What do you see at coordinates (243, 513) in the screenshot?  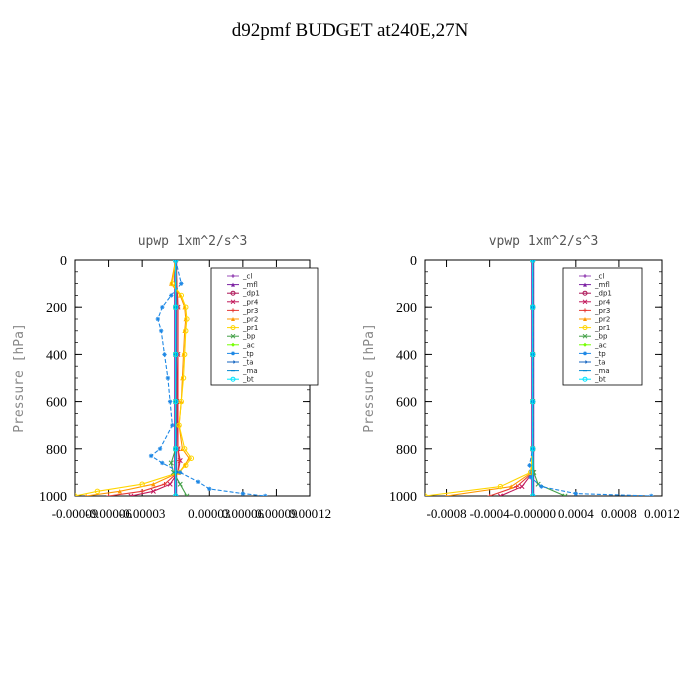 I see `x-tick-label: 0.00006` at bounding box center [243, 513].